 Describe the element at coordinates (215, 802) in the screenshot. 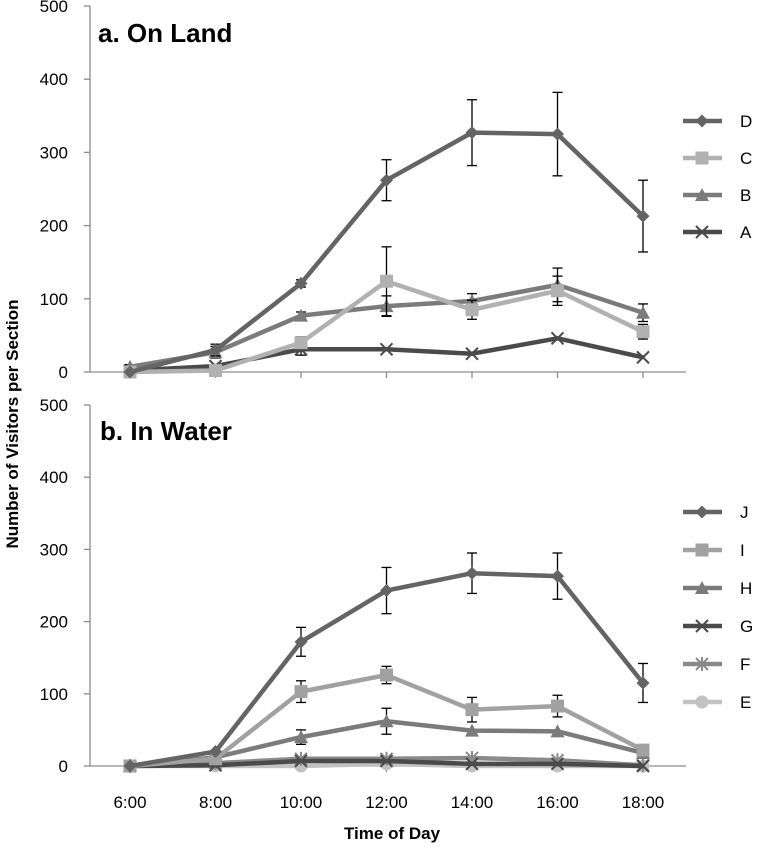

I see `x-tick-label: 8:00` at that location.